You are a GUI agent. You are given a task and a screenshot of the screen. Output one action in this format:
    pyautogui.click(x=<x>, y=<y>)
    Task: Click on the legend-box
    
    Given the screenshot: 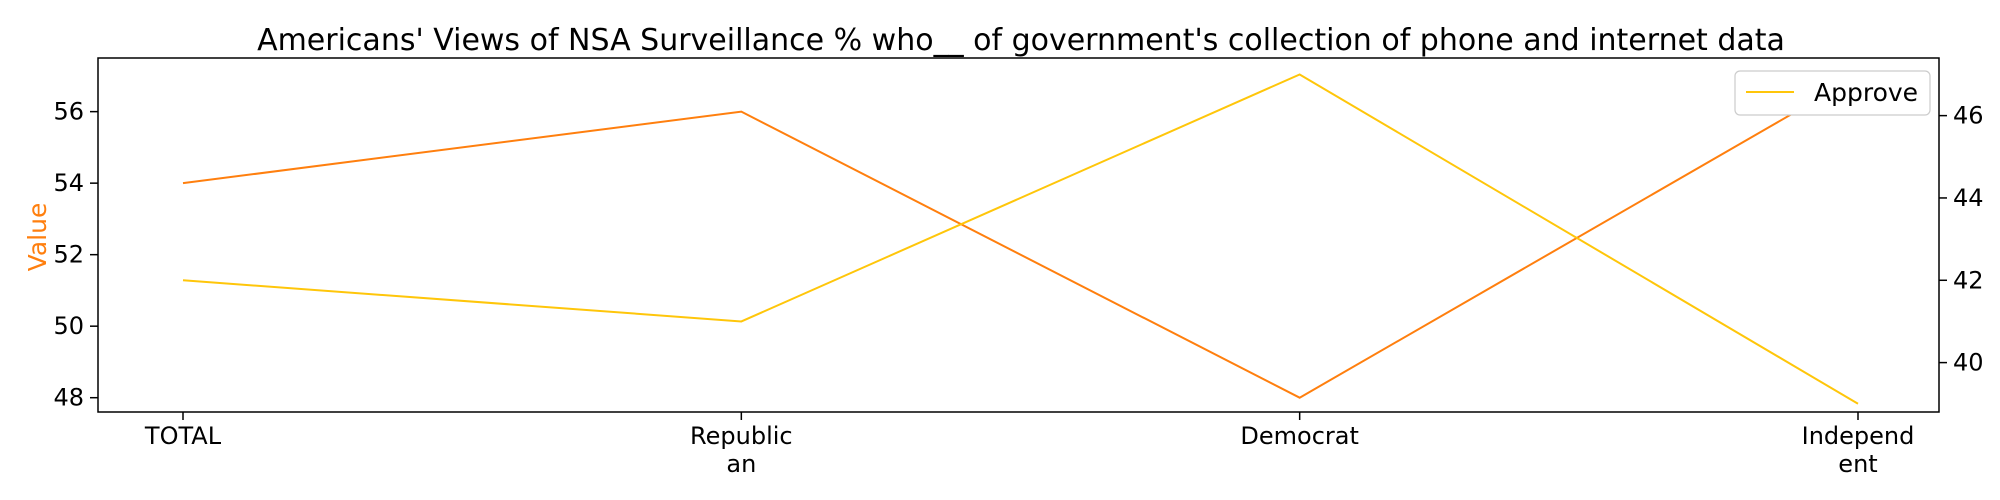 What is the action you would take?
    pyautogui.click(x=1832, y=93)
    